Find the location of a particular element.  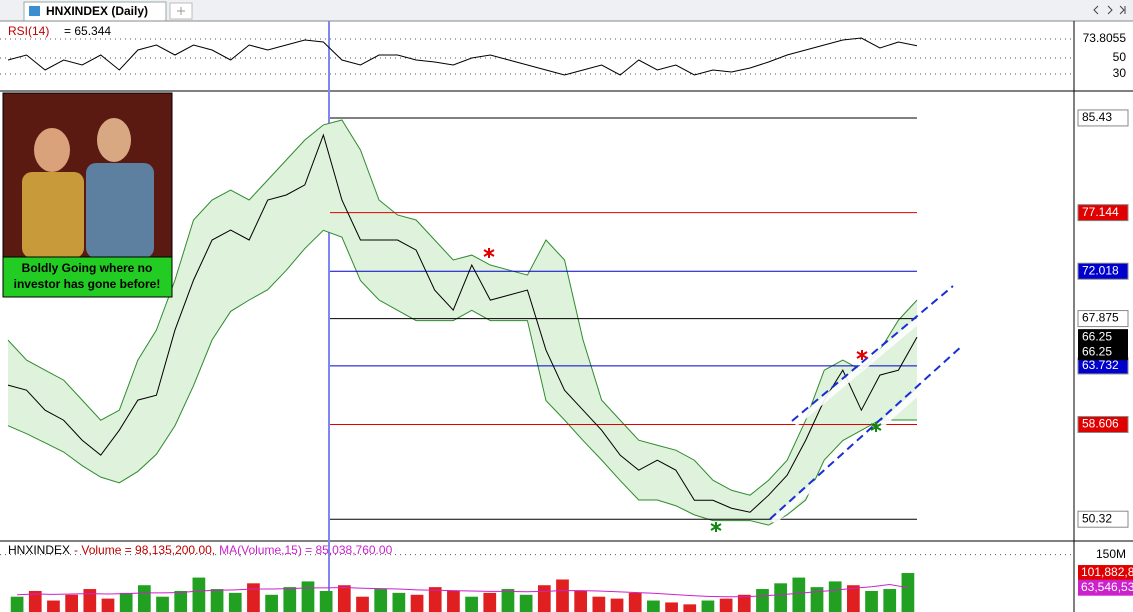

level-label: 72.018 is located at coordinates (1100, 270).